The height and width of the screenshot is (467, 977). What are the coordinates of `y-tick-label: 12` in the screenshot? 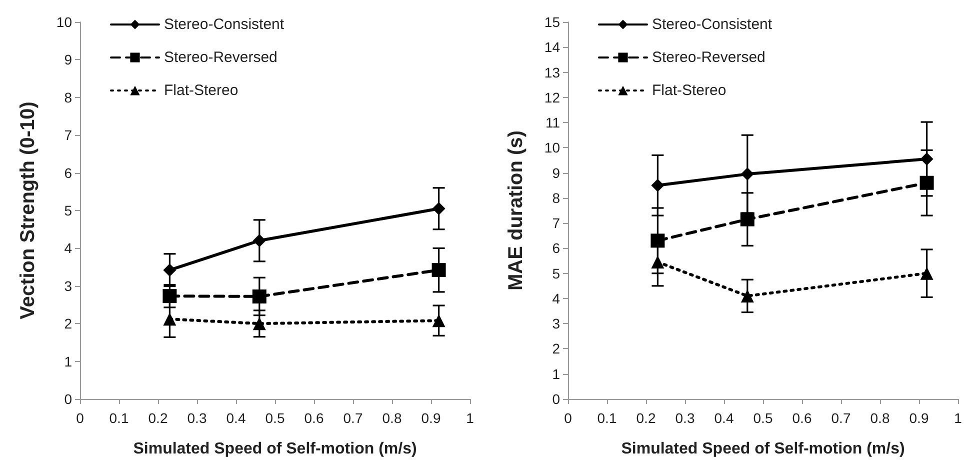 It's located at (552, 97).